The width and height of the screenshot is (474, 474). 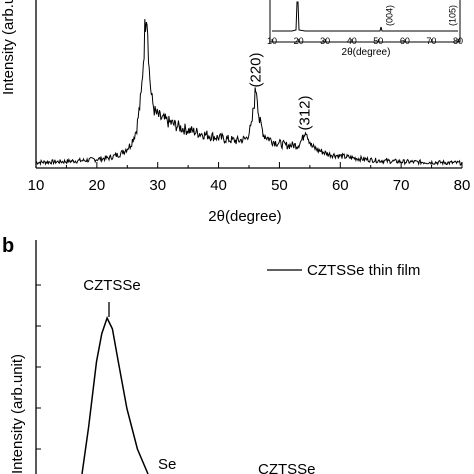 I want to click on x-tick-label-a: 80, so click(x=462, y=185).